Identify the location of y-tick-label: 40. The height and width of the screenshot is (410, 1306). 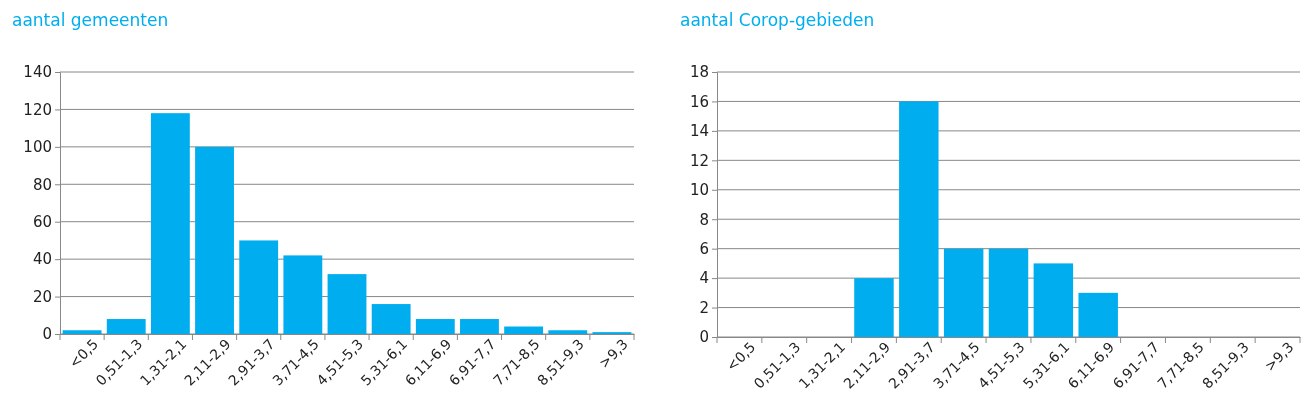
(42, 259).